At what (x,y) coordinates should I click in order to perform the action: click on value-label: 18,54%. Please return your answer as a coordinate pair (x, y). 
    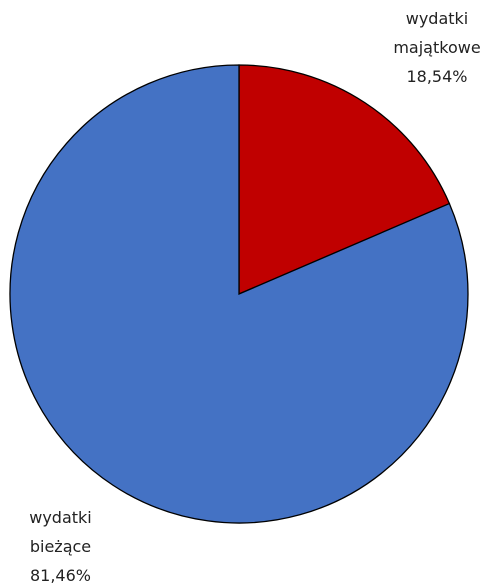
    Looking at the image, I should click on (437, 76).